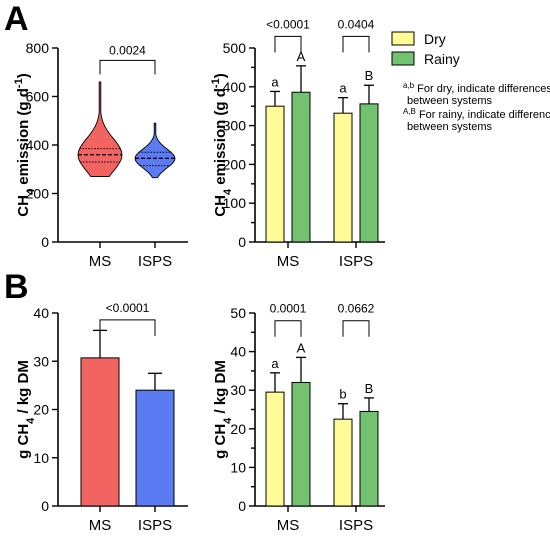 This screenshot has width=550, height=538. Describe the element at coordinates (356, 309) in the screenshot. I see `p-value-label: 0.0662` at that location.